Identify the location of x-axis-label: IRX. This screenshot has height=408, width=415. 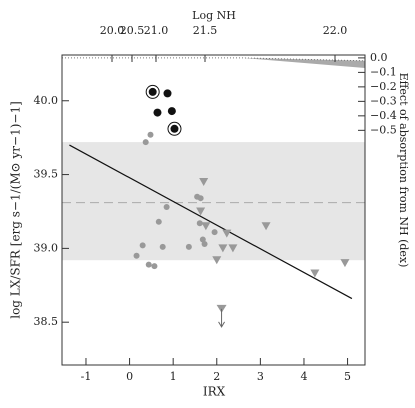
(214, 392).